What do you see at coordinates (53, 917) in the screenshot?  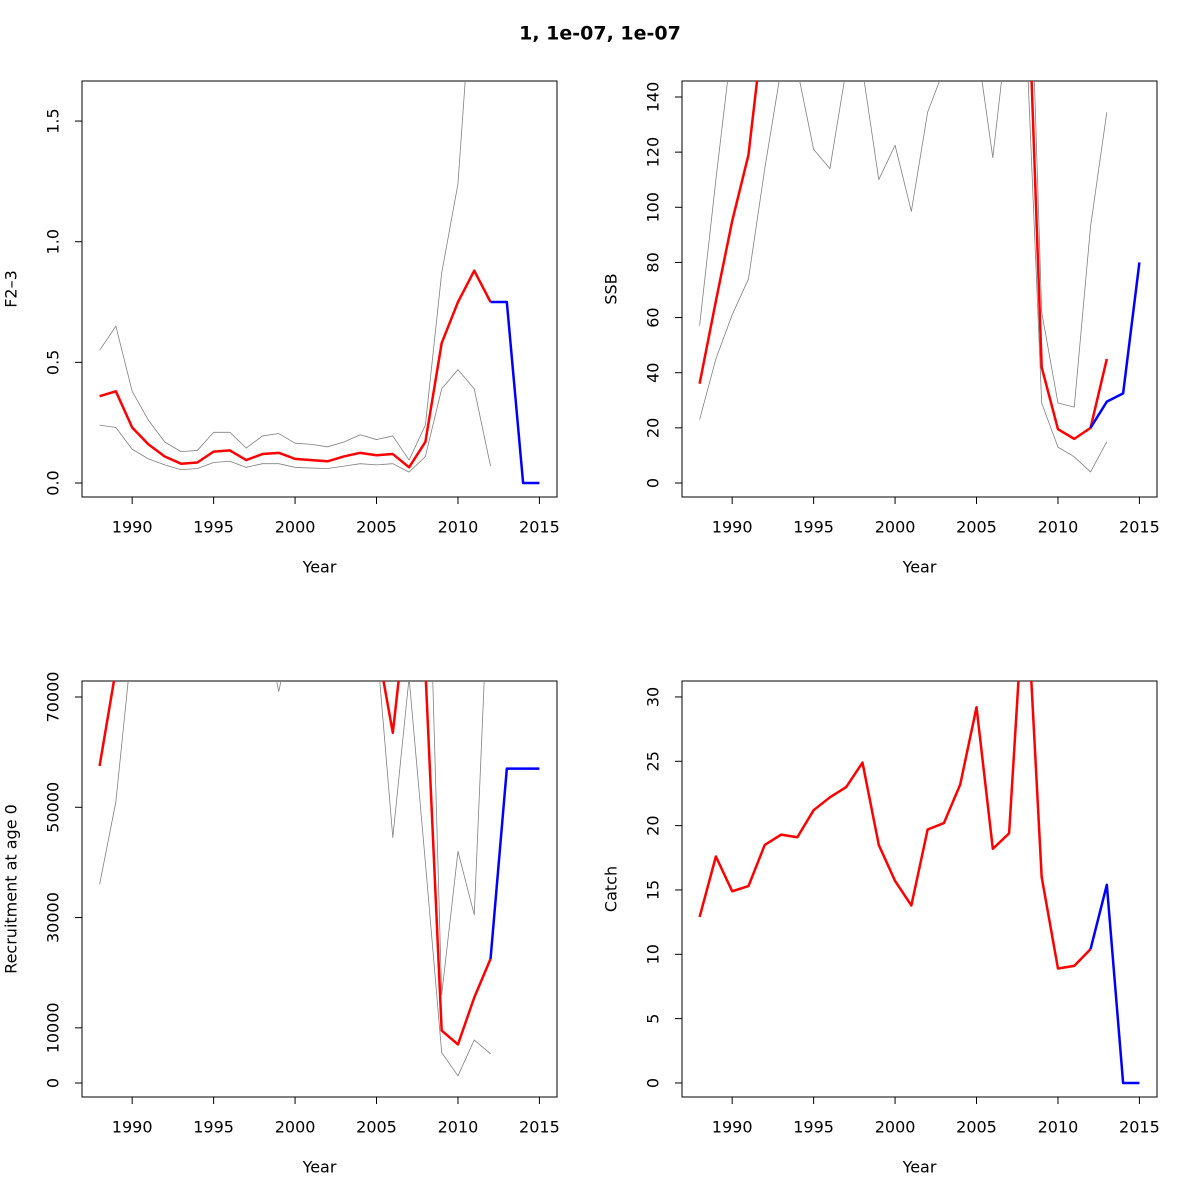 I see `y-tick-label: 30000` at bounding box center [53, 917].